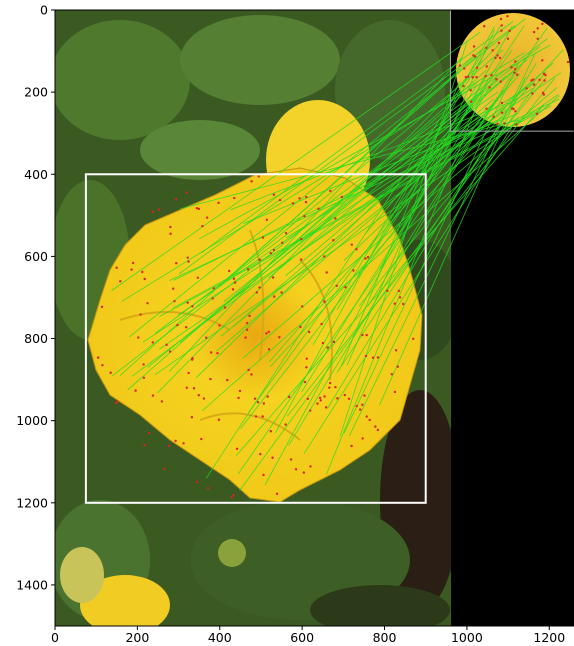  I want to click on y-tick-label: 0, so click(44, 10).